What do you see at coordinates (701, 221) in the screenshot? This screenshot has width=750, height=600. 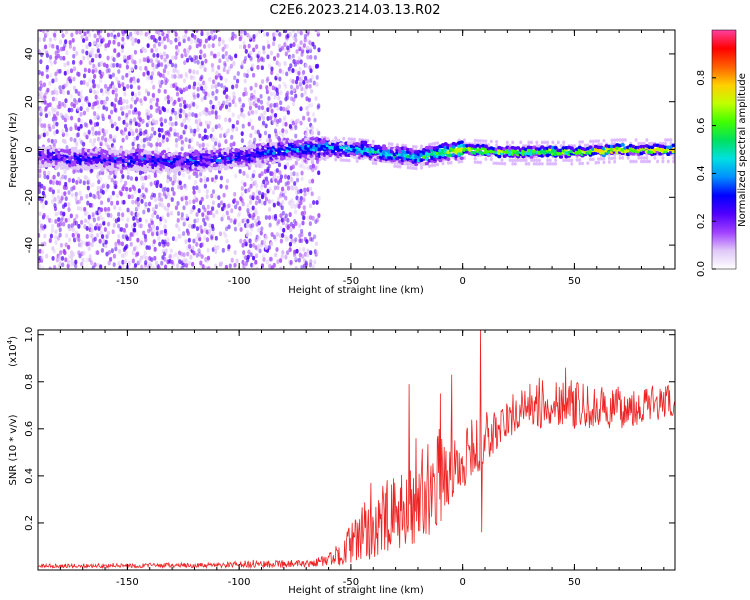 I see `colorbar-tick-label: 0.2` at bounding box center [701, 221].